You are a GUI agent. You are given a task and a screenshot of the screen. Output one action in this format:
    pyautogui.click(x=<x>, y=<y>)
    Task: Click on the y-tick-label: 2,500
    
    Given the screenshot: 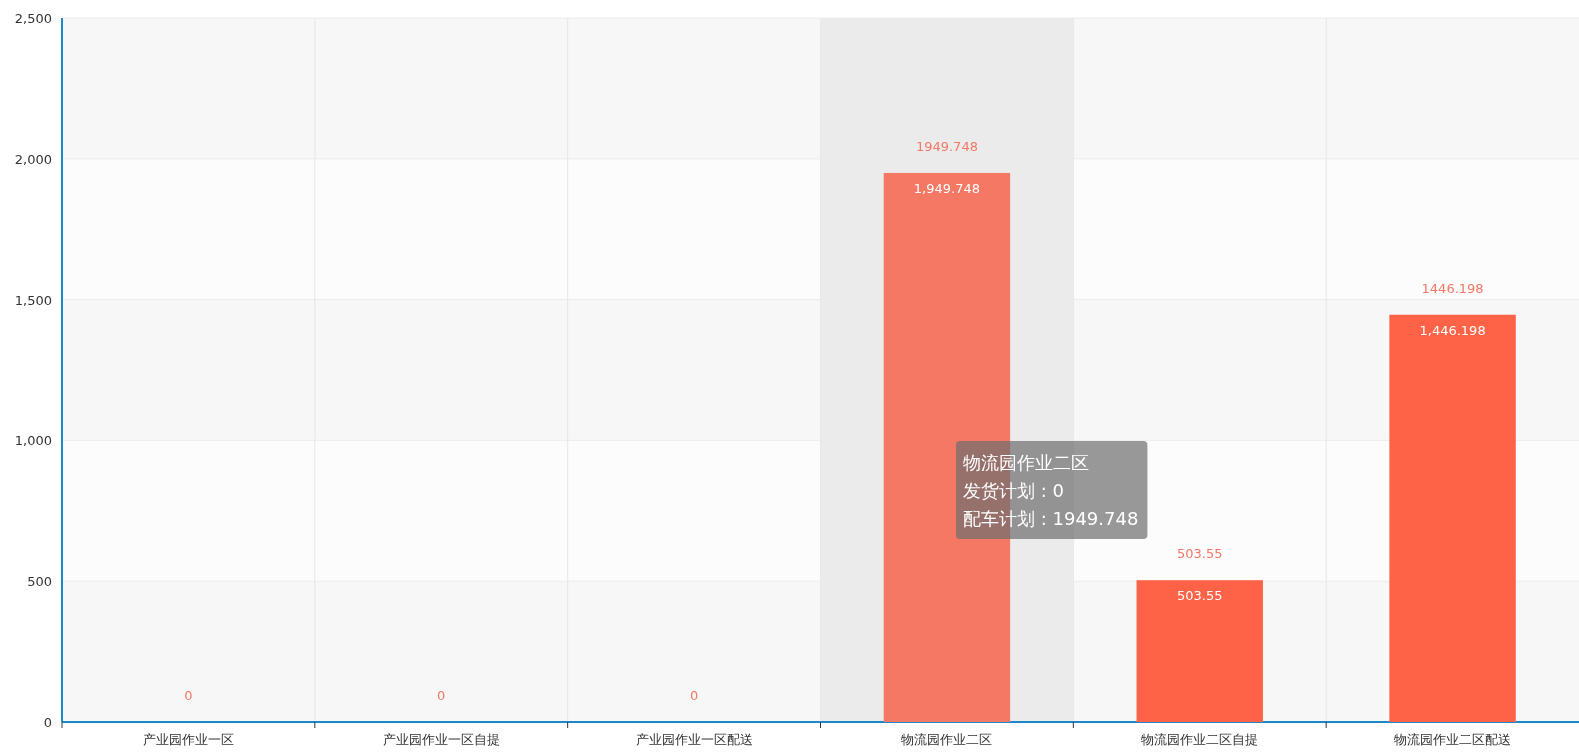 What is the action you would take?
    pyautogui.click(x=33, y=18)
    